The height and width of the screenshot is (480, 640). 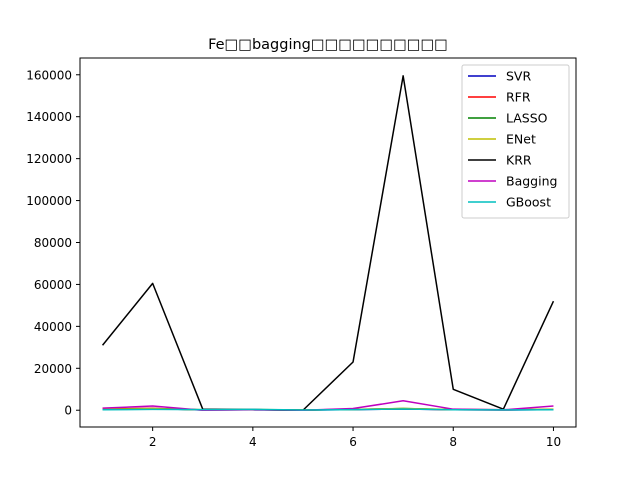 I want to click on legend-box, so click(x=515, y=141).